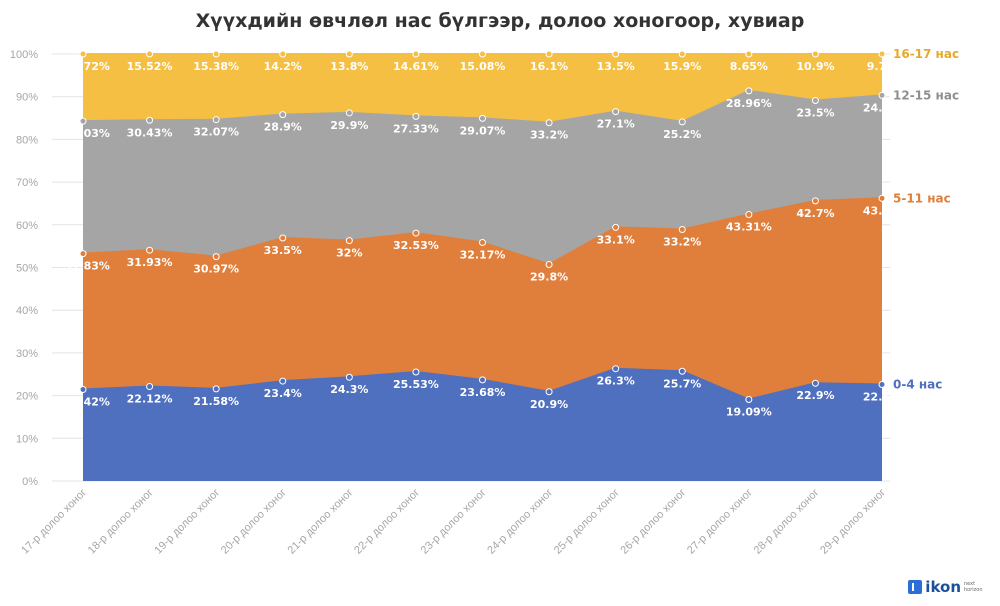 This screenshot has width=1000, height=606. Describe the element at coordinates (54, 522) in the screenshot. I see `x-tick-label: 17-р долоо хоног` at that location.